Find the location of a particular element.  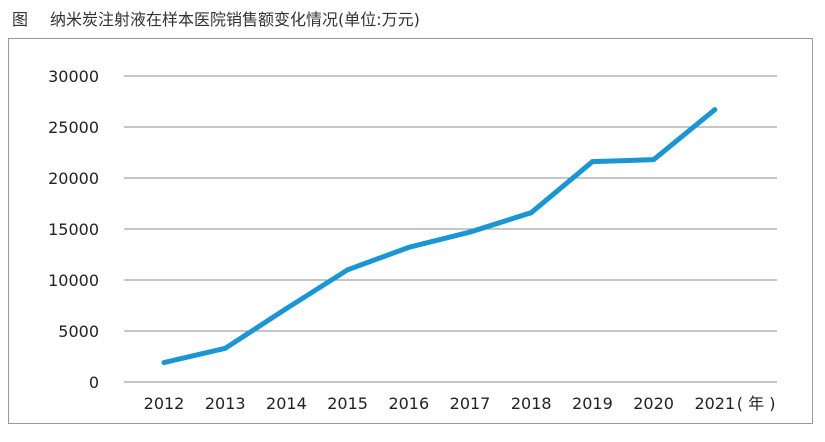

y-tick-label-25000: 25000 is located at coordinates (73, 127).